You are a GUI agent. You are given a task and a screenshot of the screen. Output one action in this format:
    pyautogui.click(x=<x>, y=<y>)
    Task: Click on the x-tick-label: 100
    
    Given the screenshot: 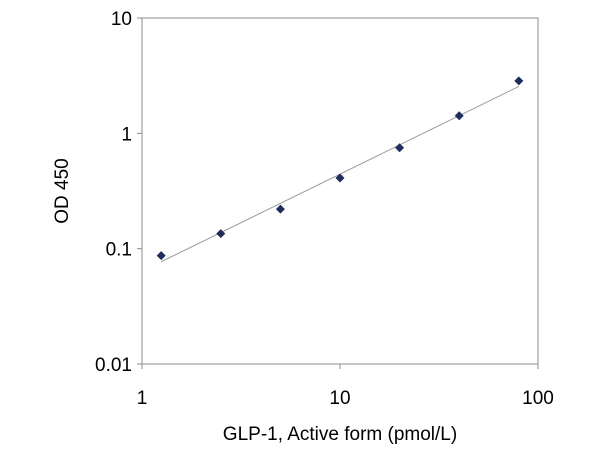 What is the action you would take?
    pyautogui.click(x=538, y=398)
    